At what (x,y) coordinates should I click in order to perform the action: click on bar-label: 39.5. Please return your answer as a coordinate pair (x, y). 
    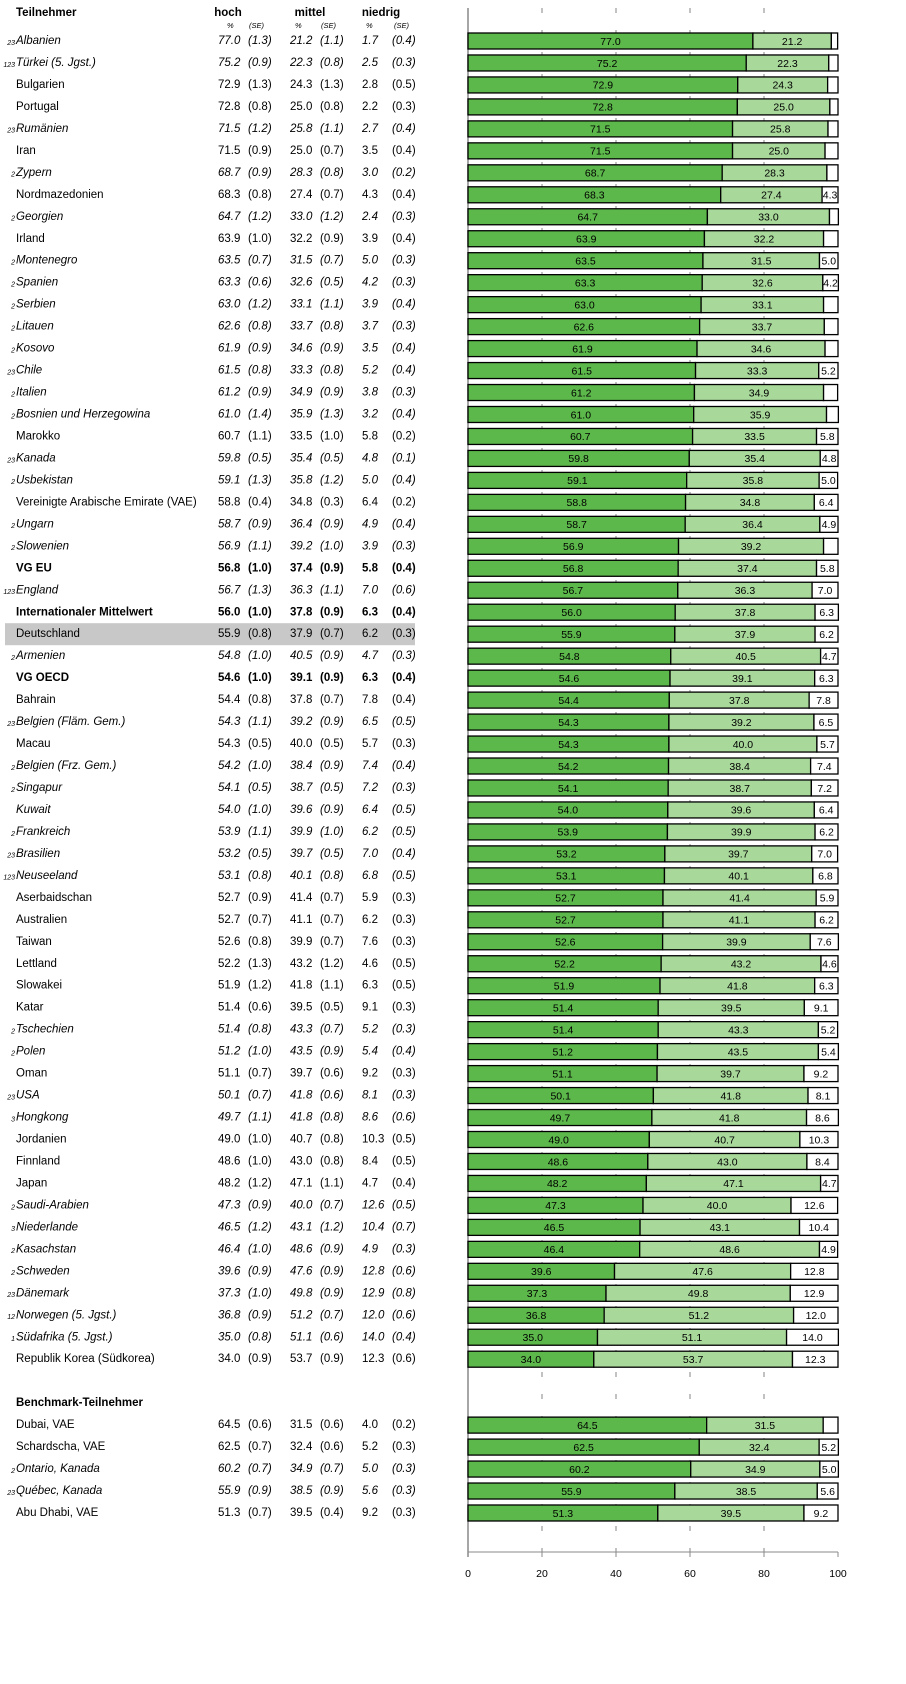
    Looking at the image, I should click on (731, 1008).